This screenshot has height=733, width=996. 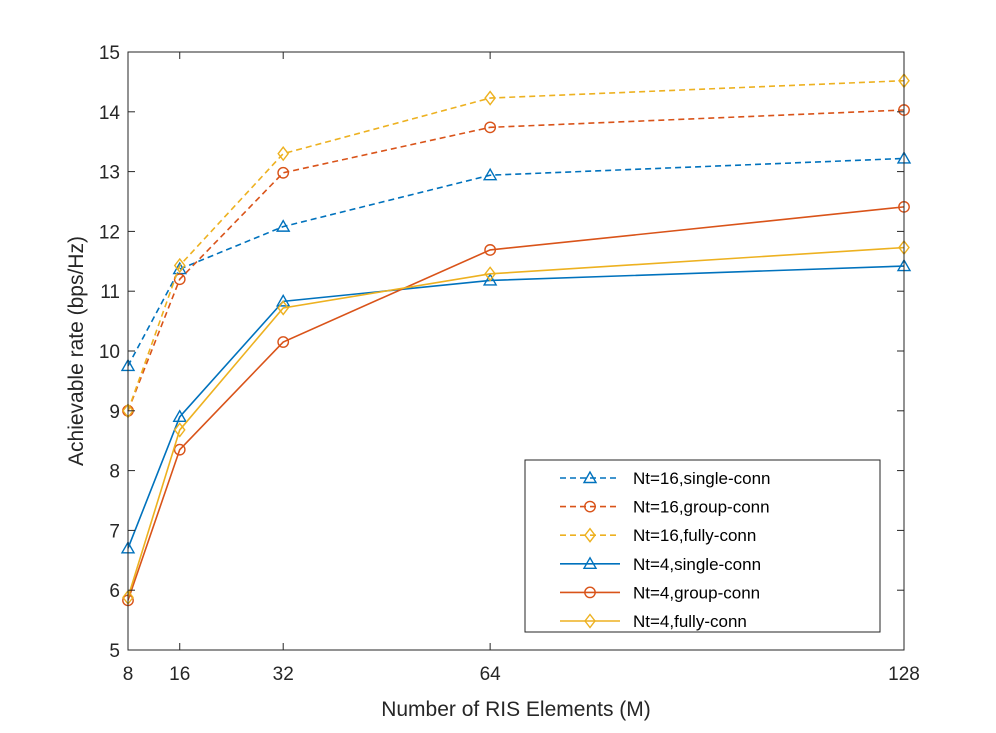 I want to click on x-tick-label: 128, so click(x=904, y=674).